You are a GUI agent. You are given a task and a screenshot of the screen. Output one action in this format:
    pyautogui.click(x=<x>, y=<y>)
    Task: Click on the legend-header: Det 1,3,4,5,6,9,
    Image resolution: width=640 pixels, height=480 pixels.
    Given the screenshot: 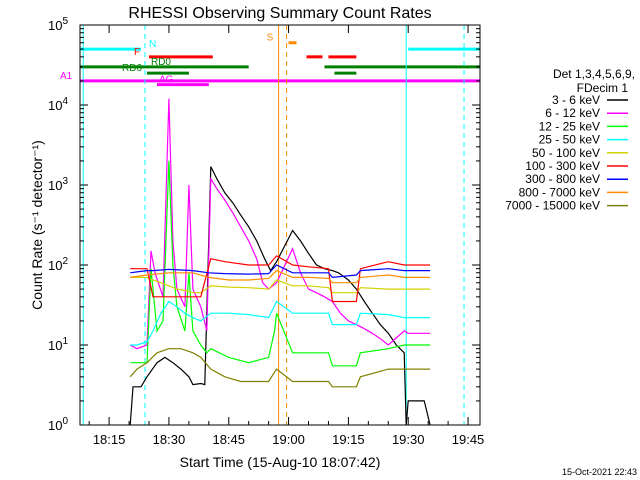 What is the action you would take?
    pyautogui.click(x=594, y=74)
    